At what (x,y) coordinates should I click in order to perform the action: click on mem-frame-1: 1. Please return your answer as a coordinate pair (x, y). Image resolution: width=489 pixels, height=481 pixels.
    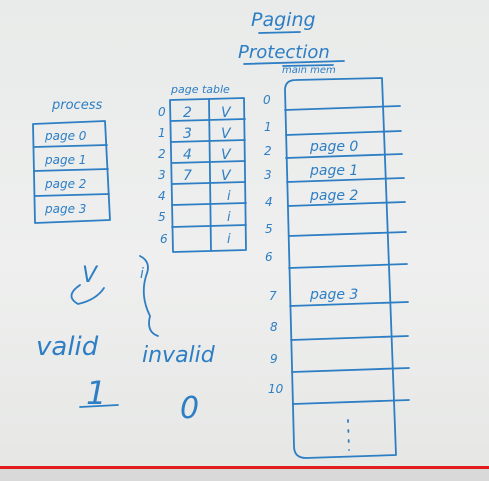
    Looking at the image, I should click on (268, 127).